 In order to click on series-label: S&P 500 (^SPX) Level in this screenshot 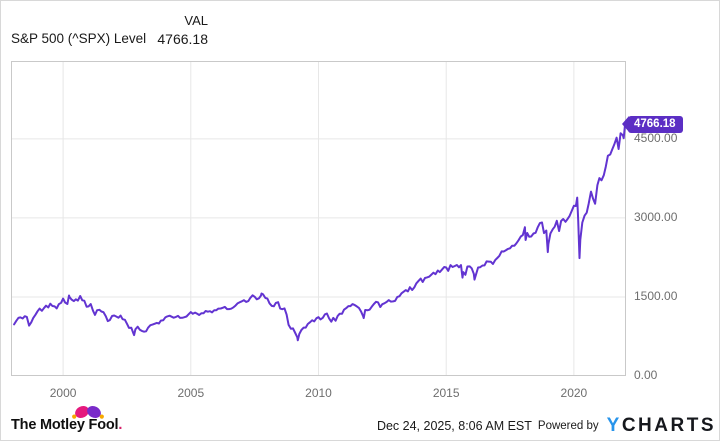, I will do `click(79, 38)`.